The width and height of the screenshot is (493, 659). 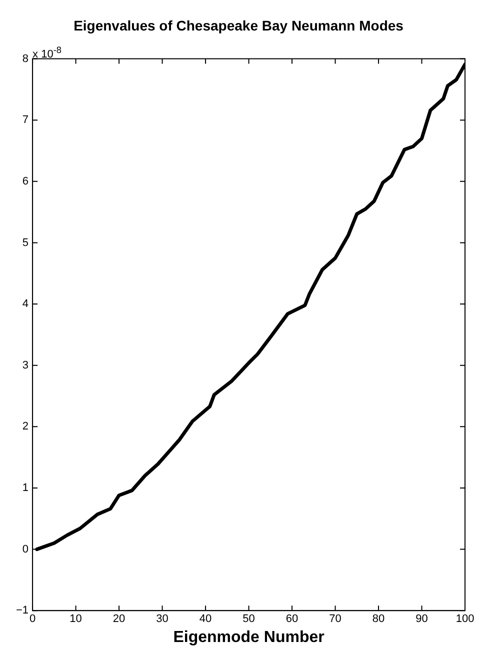 What do you see at coordinates (119, 619) in the screenshot?
I see `x-tick-label: 20` at bounding box center [119, 619].